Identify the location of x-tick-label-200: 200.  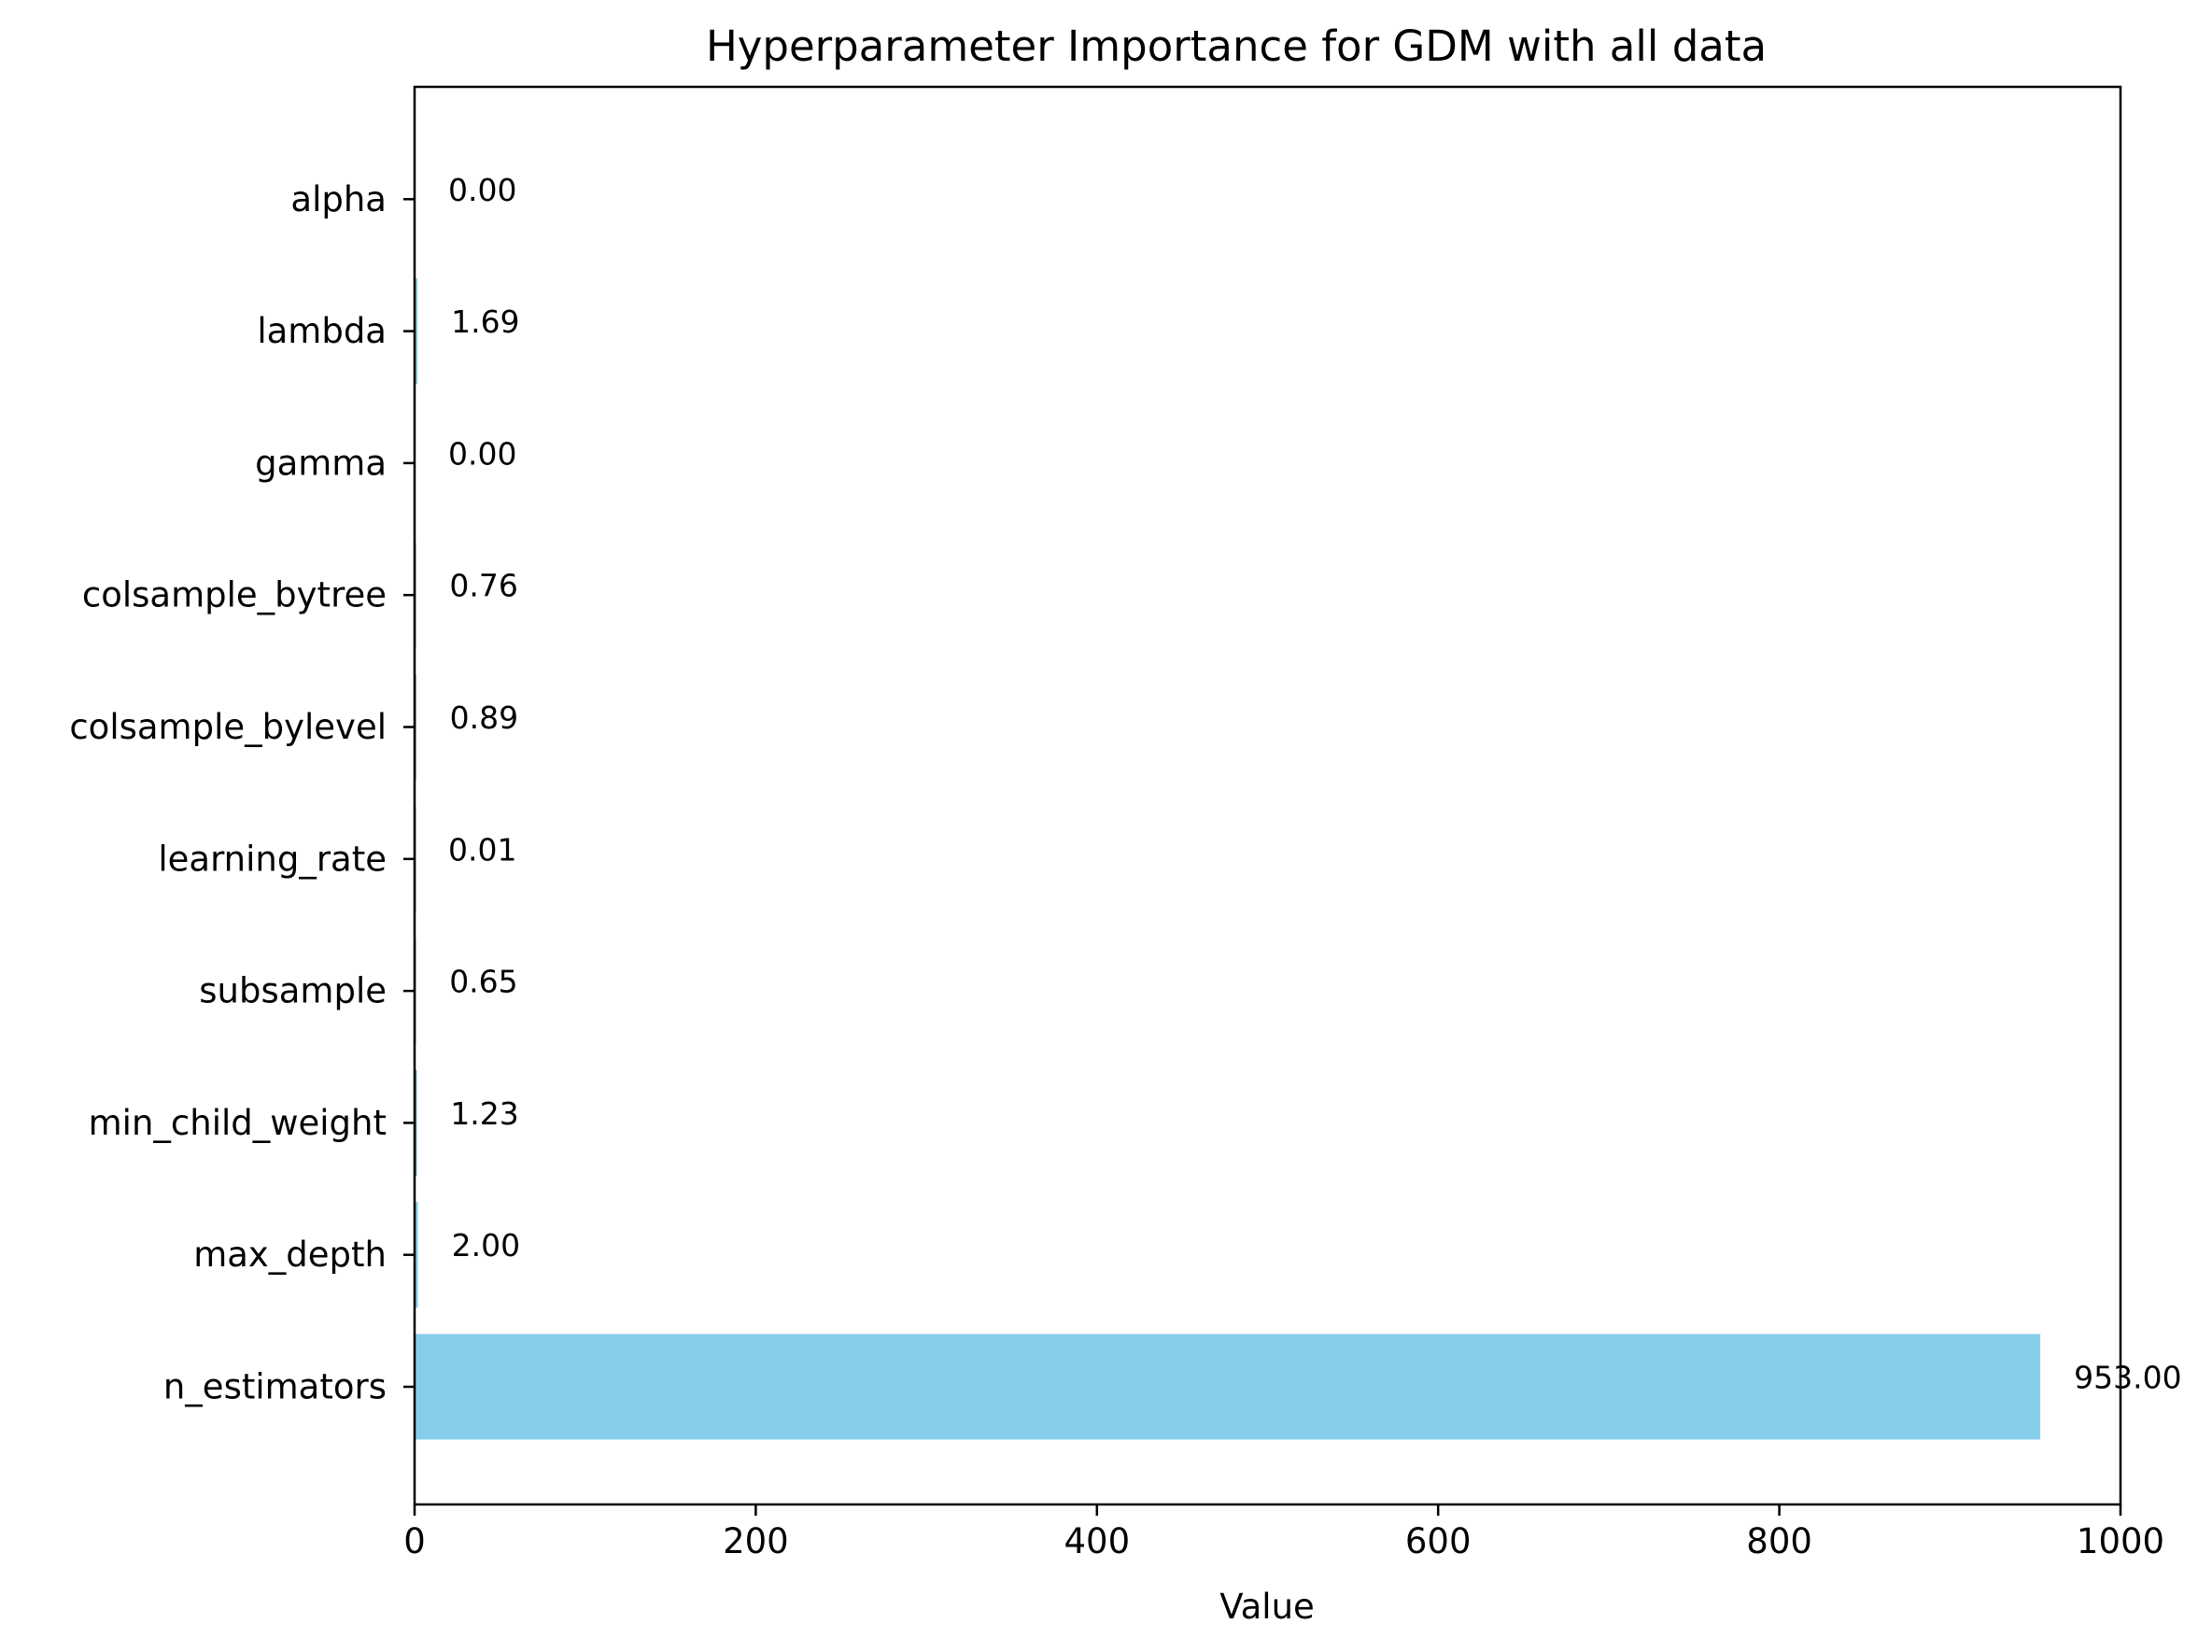
(756, 1541).